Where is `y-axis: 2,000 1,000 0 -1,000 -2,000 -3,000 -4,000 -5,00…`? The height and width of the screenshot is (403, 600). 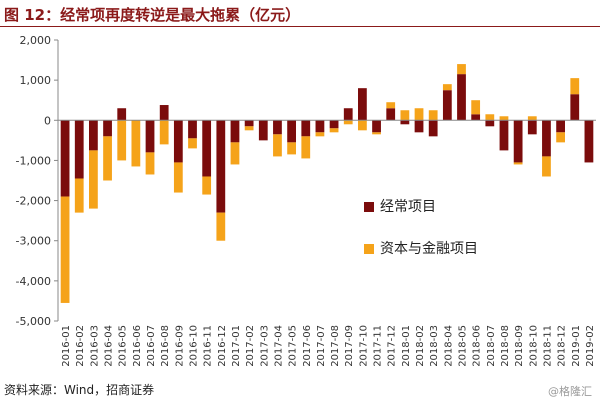 y-axis: 2,000 1,000 0 -1,000 -2,000 -3,000 -4,000 -5,00… is located at coordinates (37, 181).